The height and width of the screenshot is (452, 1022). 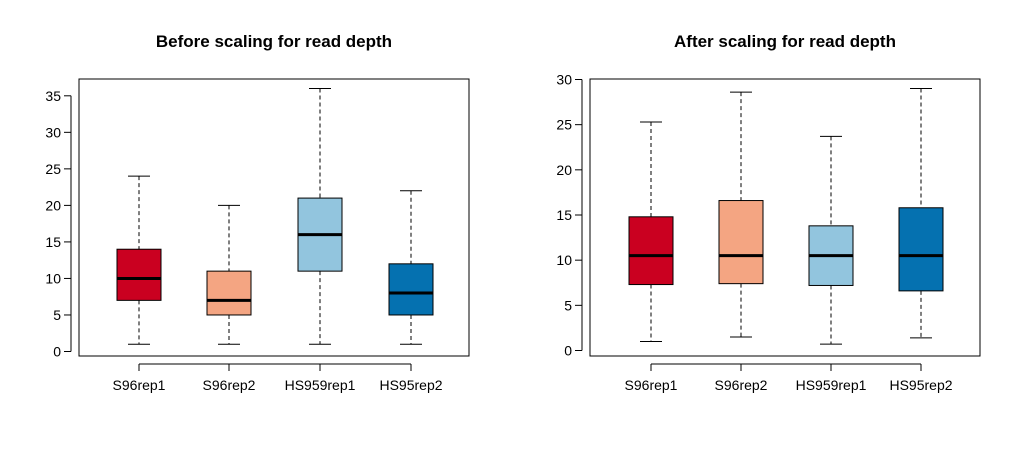 What do you see at coordinates (274, 41) in the screenshot?
I see `chart-title: Before scaling for read depth` at bounding box center [274, 41].